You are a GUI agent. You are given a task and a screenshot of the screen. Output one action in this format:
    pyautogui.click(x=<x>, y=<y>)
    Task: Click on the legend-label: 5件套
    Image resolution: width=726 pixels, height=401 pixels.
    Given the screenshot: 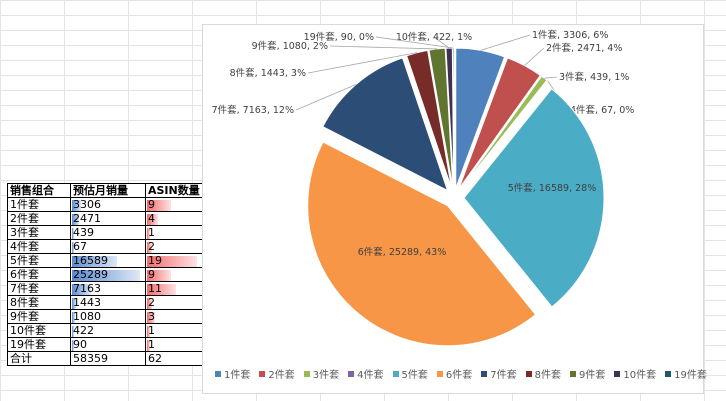 What is the action you would take?
    pyautogui.click(x=414, y=375)
    